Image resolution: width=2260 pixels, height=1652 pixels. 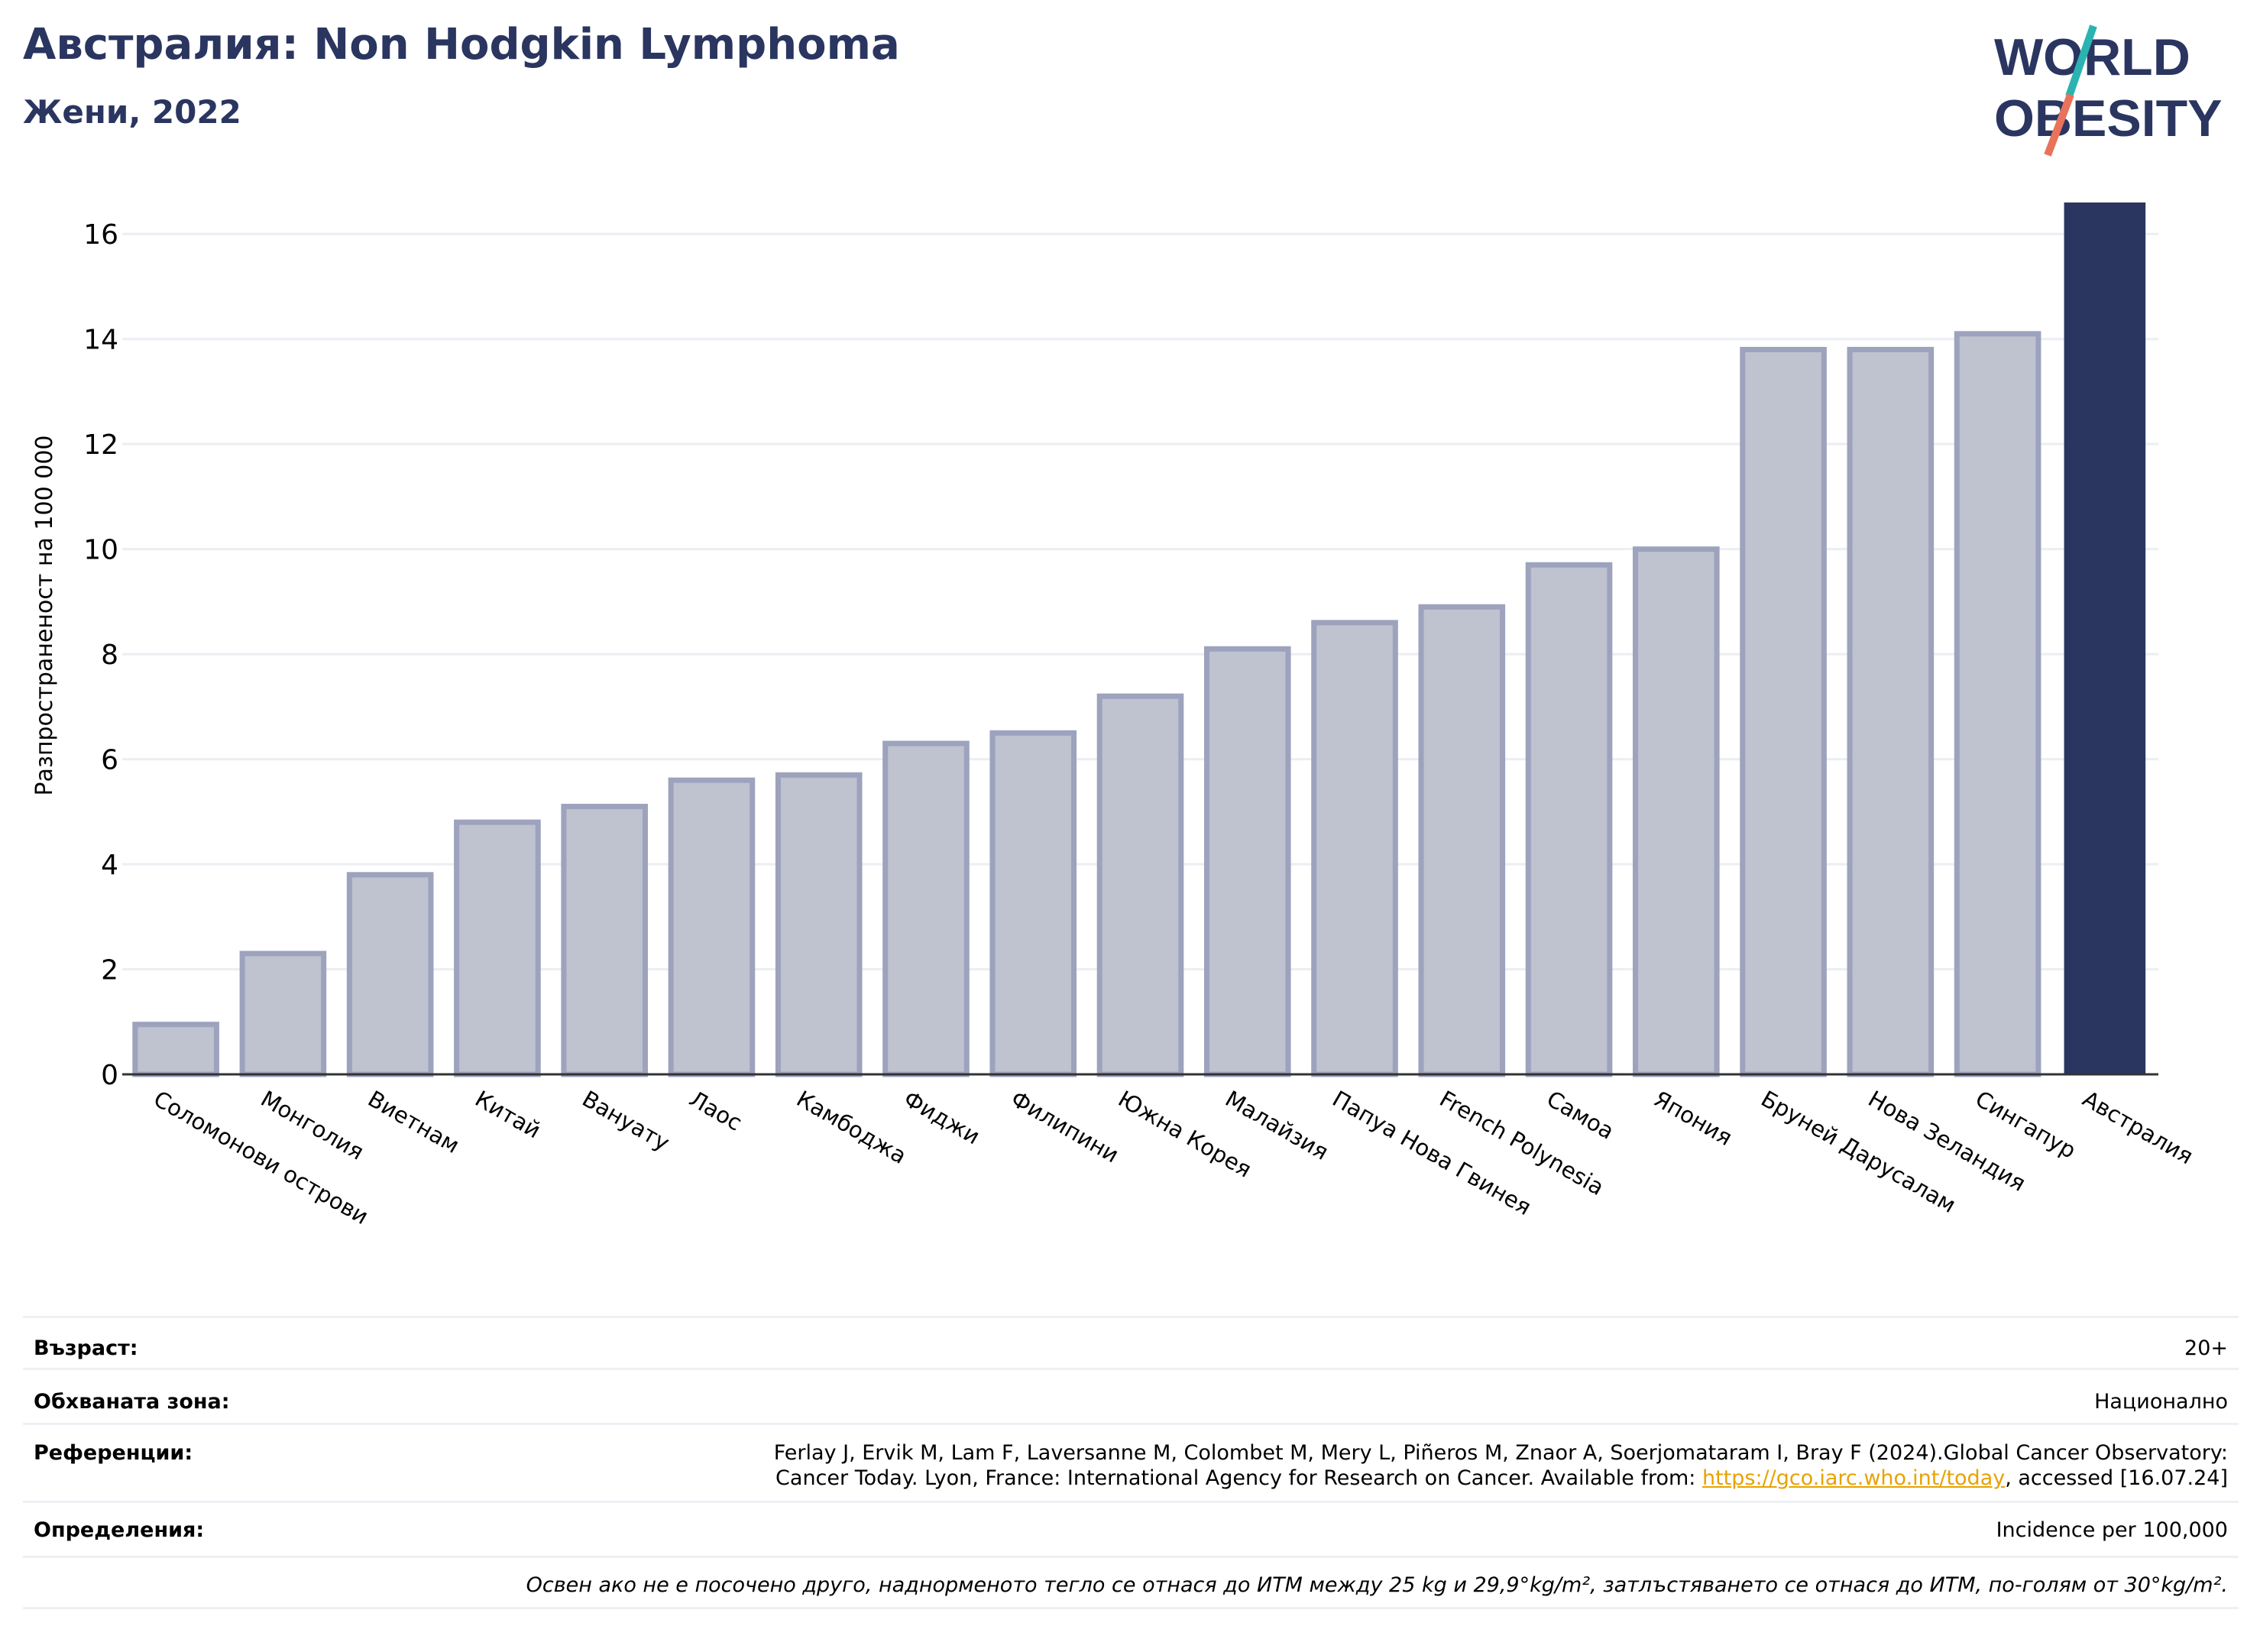 What do you see at coordinates (508, 1115) in the screenshot?
I see `x-tick-label: Китай` at bounding box center [508, 1115].